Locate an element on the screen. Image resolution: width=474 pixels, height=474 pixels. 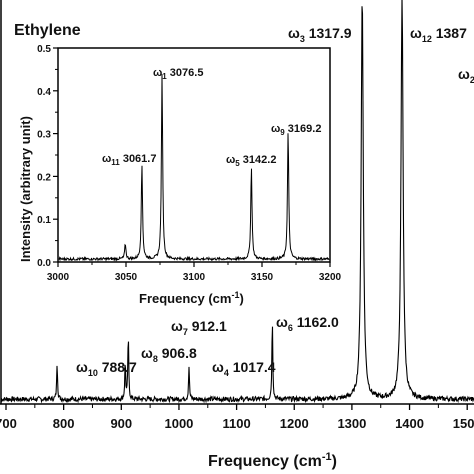
inset-y-tick-label: 0.4 is located at coordinates (44, 92).